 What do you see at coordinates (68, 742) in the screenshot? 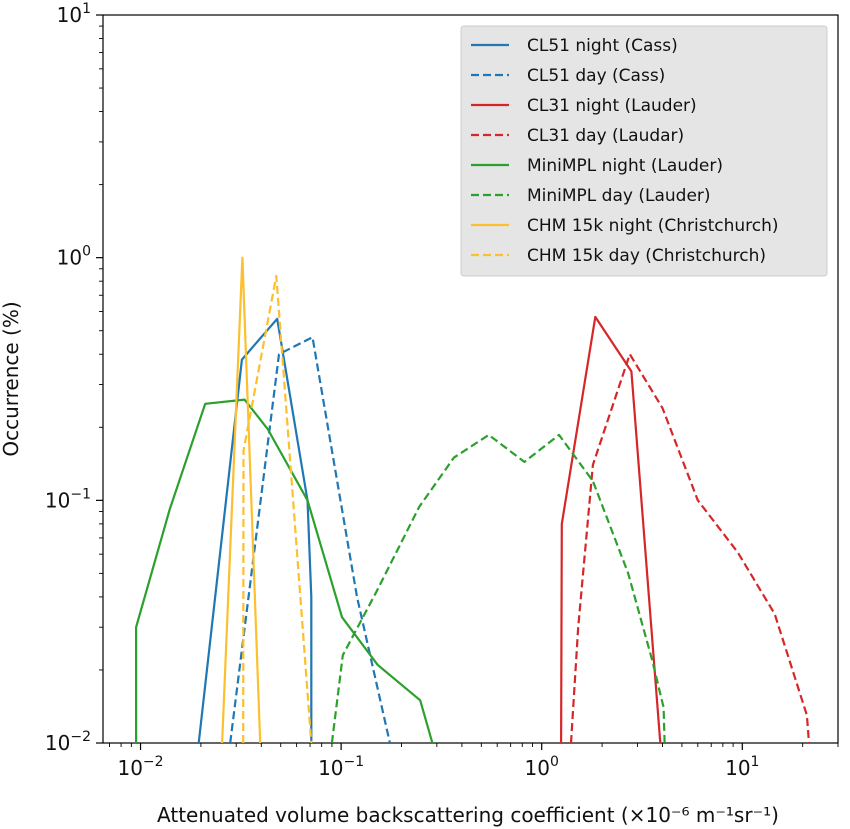
I see `y-tick-label: 10⁻²` at bounding box center [68, 742].